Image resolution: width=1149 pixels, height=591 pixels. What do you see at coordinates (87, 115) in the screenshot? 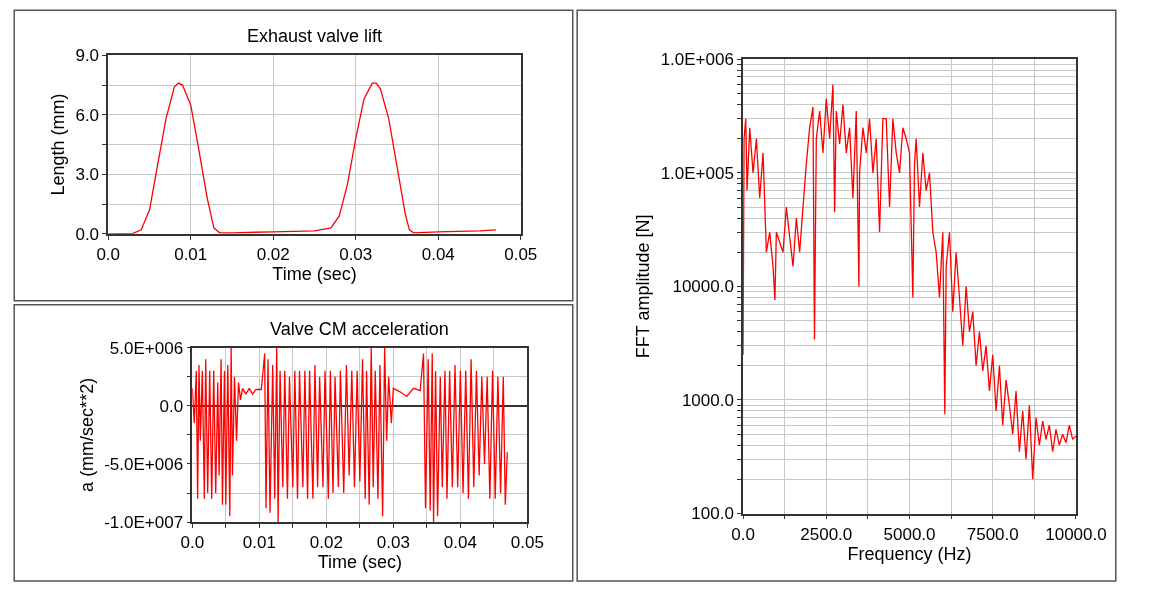
I see `y-tick-label: 6.0` at bounding box center [87, 115].